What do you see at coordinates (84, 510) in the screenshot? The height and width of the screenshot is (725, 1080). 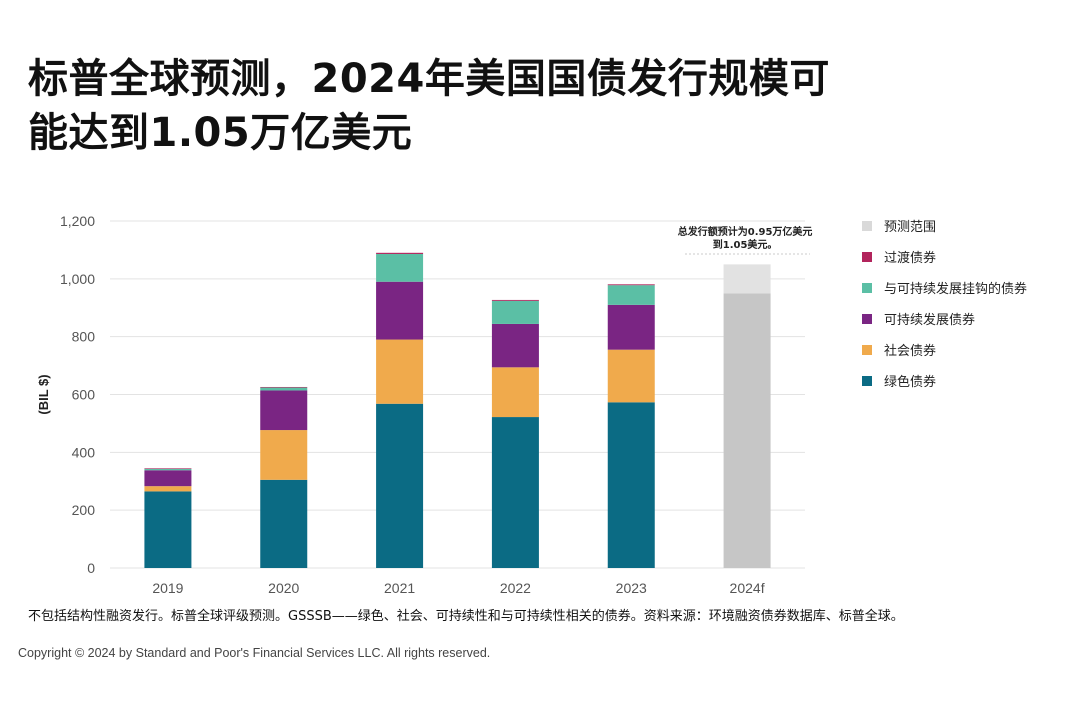 I see `y-tick-label: 200` at bounding box center [84, 510].